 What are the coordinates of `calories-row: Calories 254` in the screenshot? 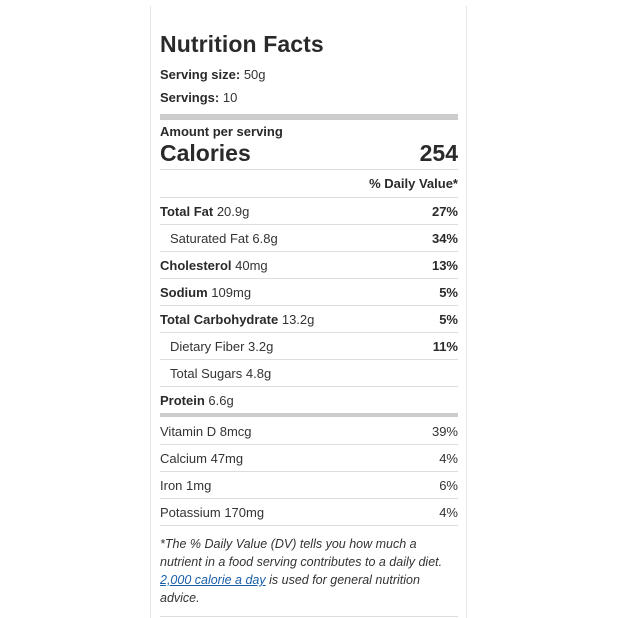 It's located at (309, 155).